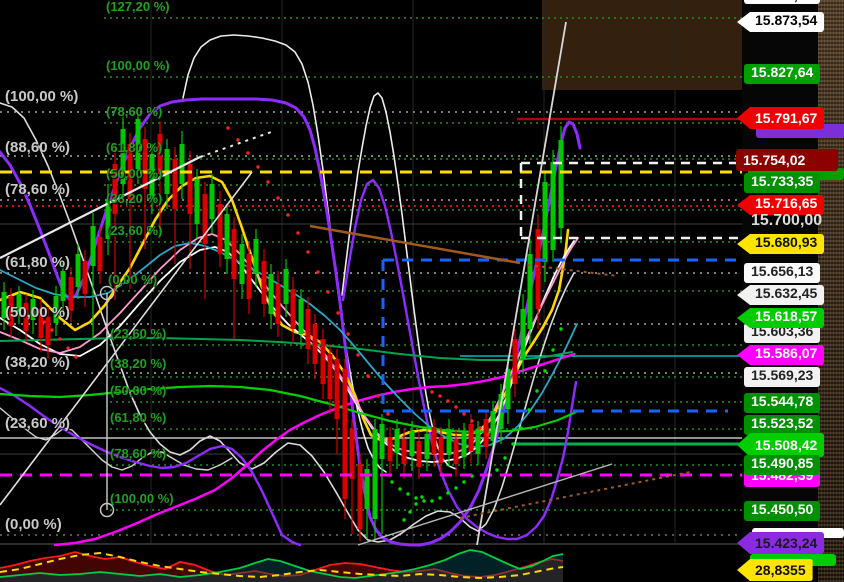  I want to click on panel-red, so click(282, 564).